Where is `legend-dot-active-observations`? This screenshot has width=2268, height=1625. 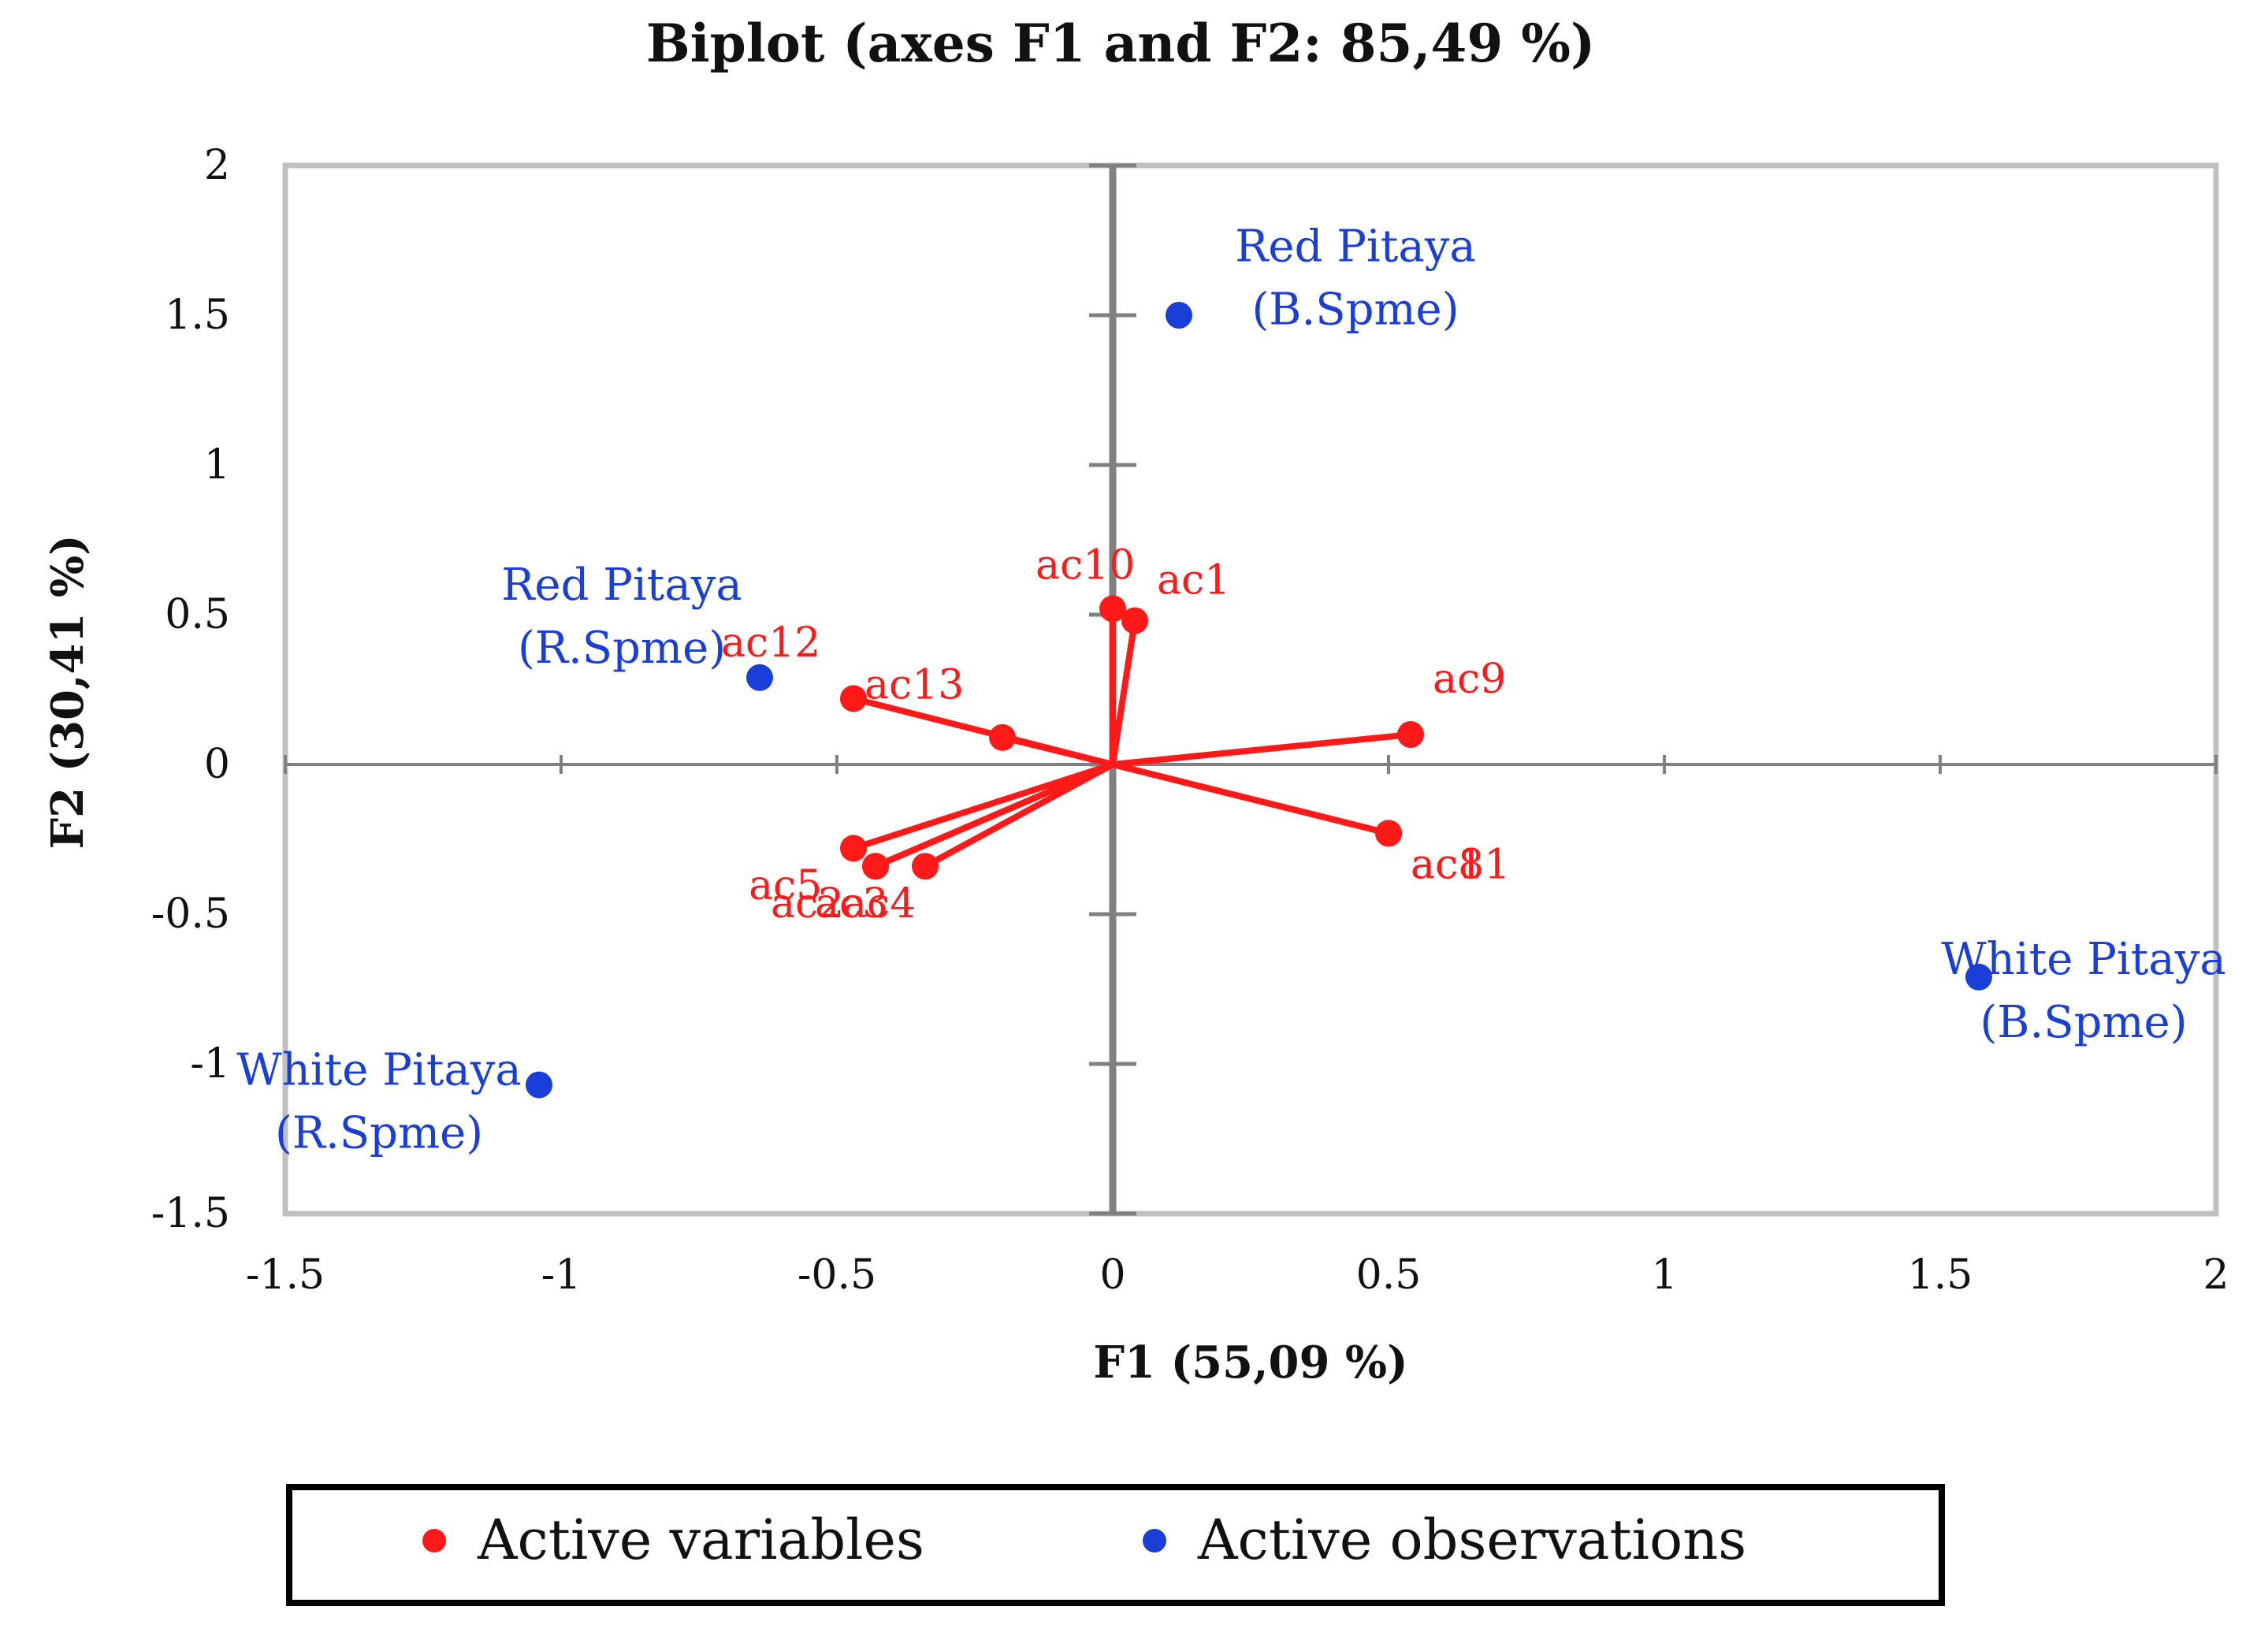 legend-dot-active-observations is located at coordinates (1154, 1540).